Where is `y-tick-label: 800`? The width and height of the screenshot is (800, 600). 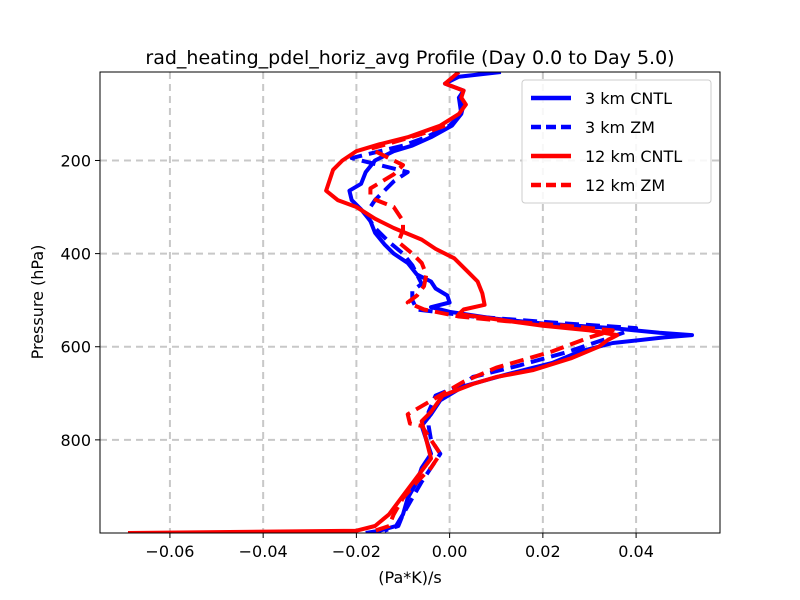
y-tick-label: 800 is located at coordinates (75, 440).